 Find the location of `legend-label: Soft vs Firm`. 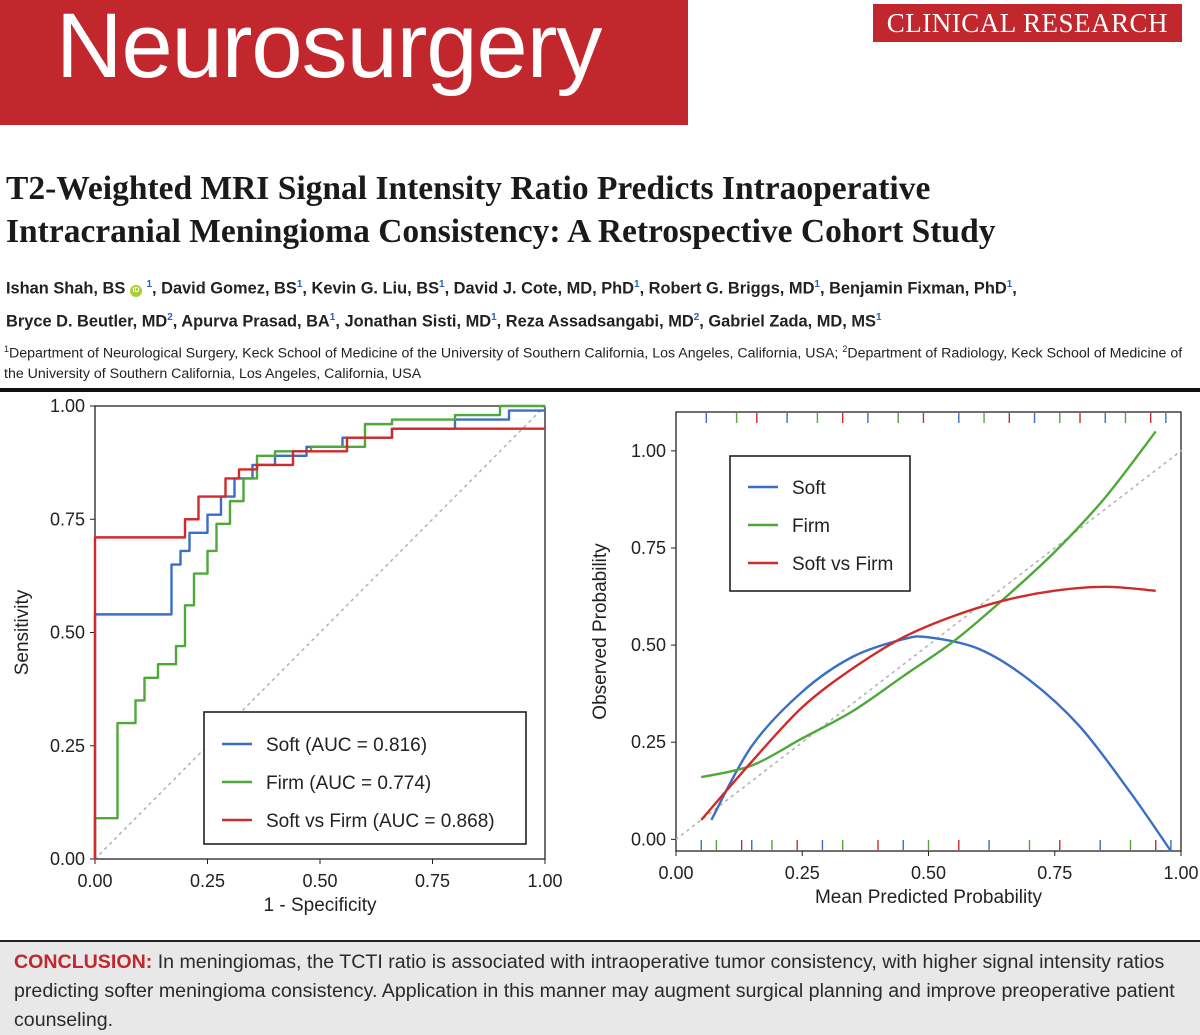

legend-label: Soft vs Firm is located at coordinates (842, 564).